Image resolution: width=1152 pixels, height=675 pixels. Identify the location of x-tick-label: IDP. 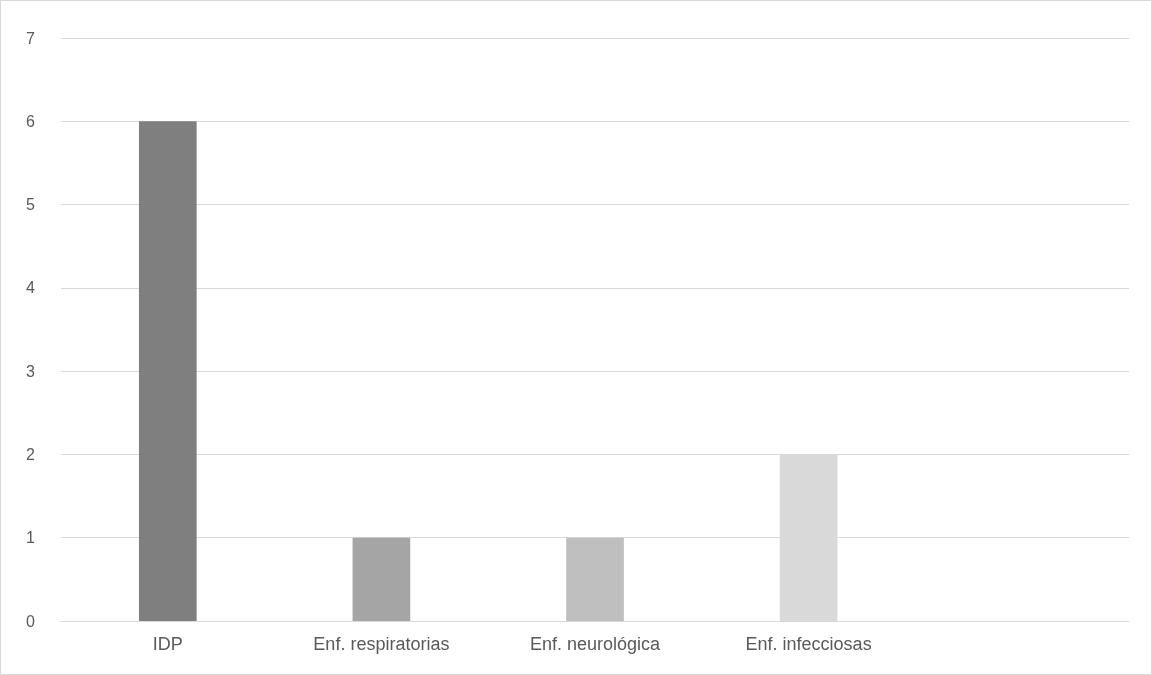
(167, 644).